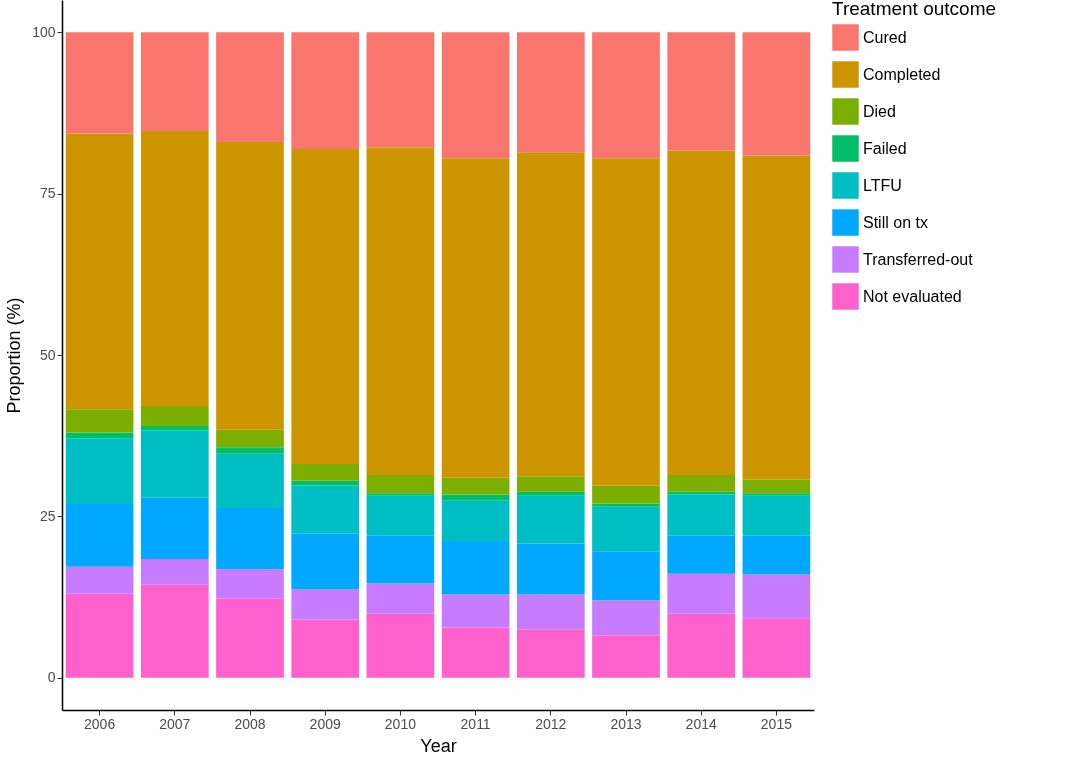 This screenshot has width=1073, height=760. What do you see at coordinates (325, 723) in the screenshot?
I see `x-tick-label: 2009` at bounding box center [325, 723].